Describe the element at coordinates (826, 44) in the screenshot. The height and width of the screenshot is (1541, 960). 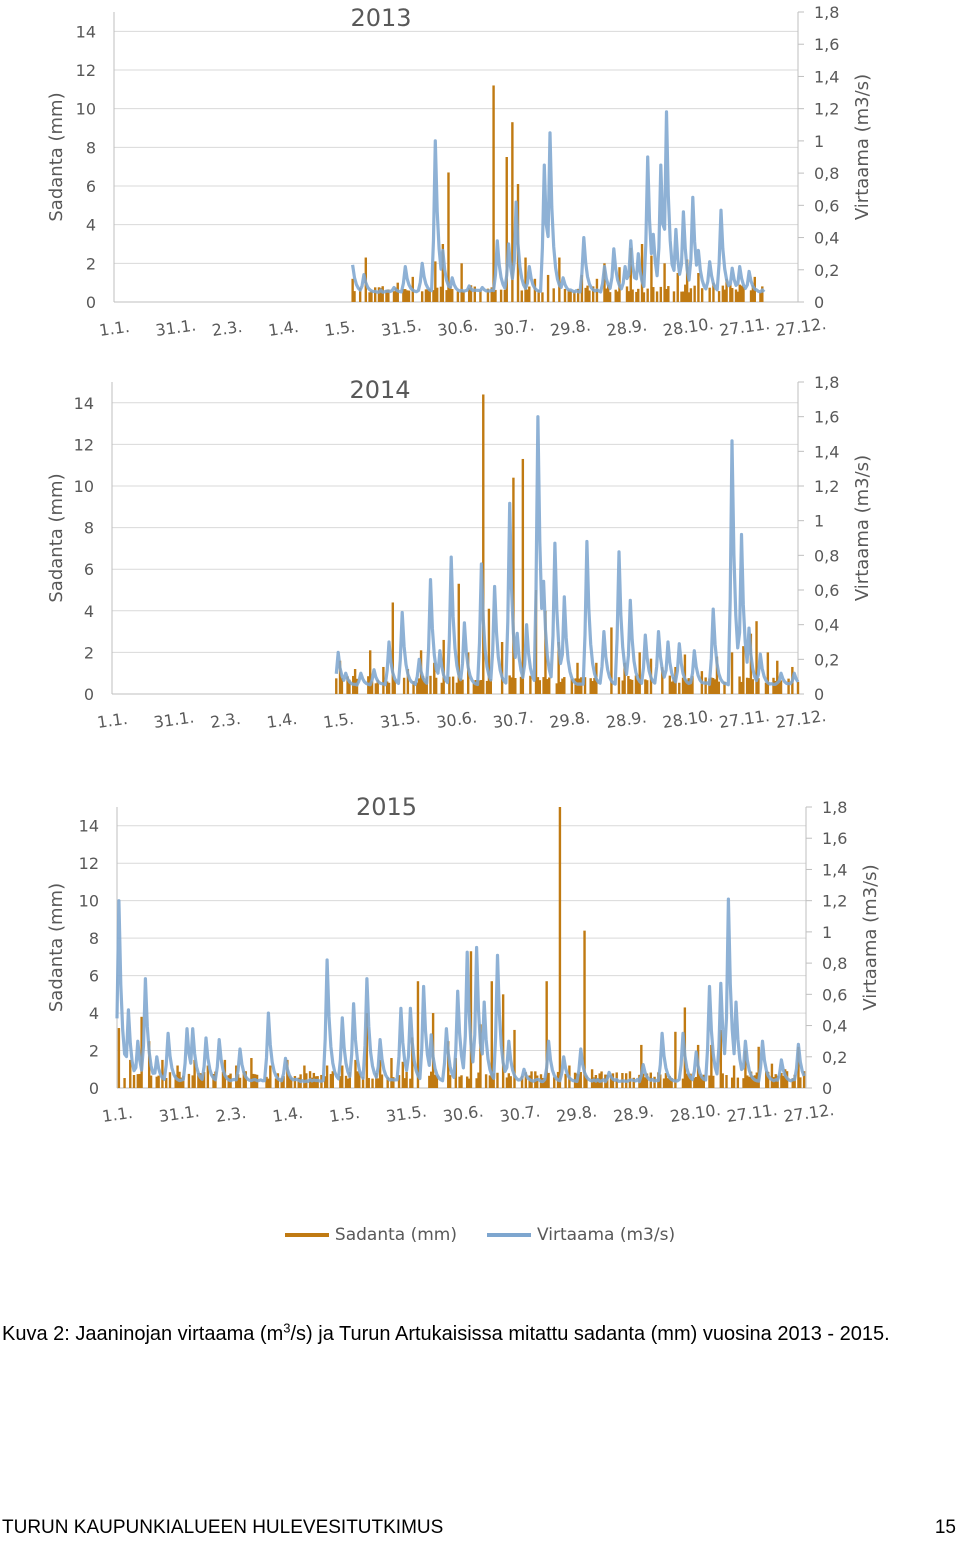
I see `y2-tick-label: 1,6` at that location.